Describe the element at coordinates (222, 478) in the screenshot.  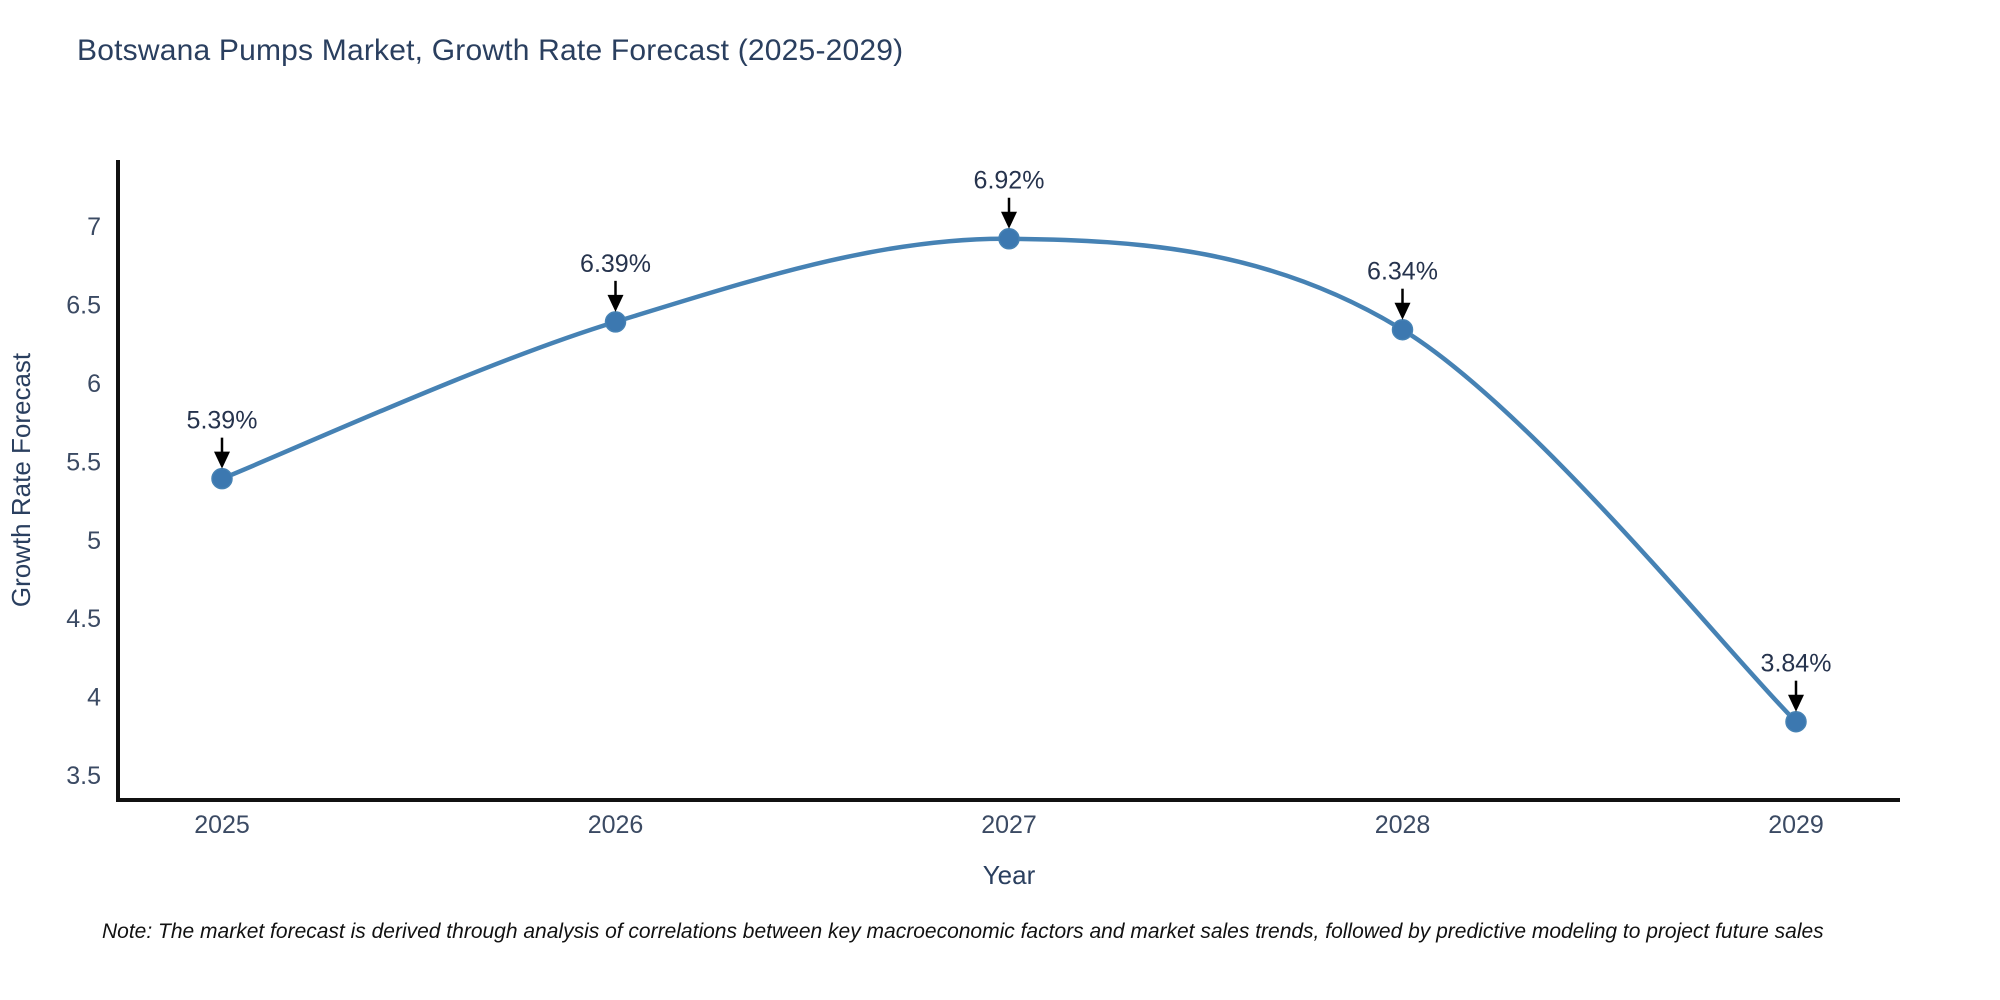
I see `data-point-2025` at that location.